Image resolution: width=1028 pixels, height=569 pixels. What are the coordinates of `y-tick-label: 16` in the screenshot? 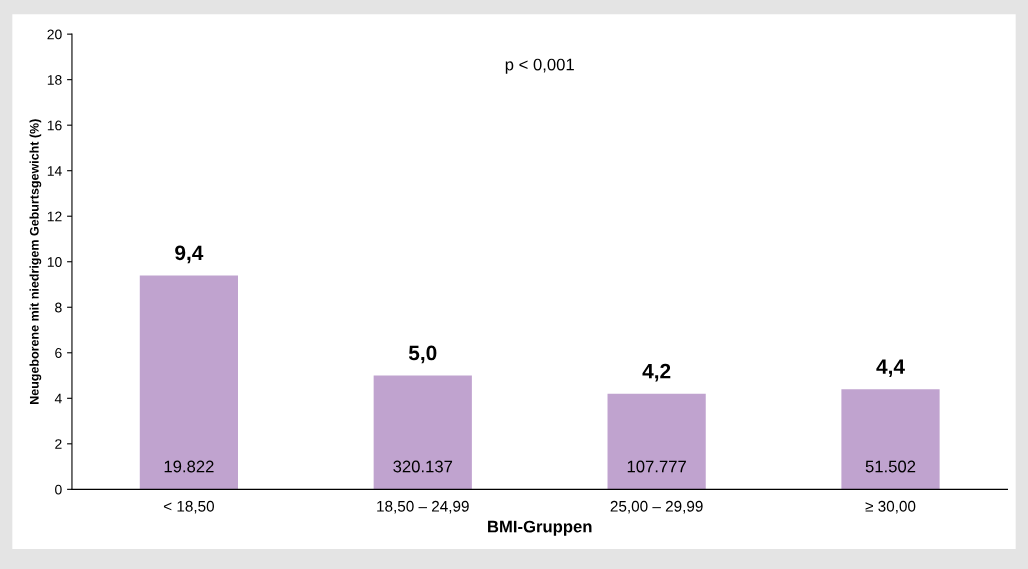 It's located at (54, 125).